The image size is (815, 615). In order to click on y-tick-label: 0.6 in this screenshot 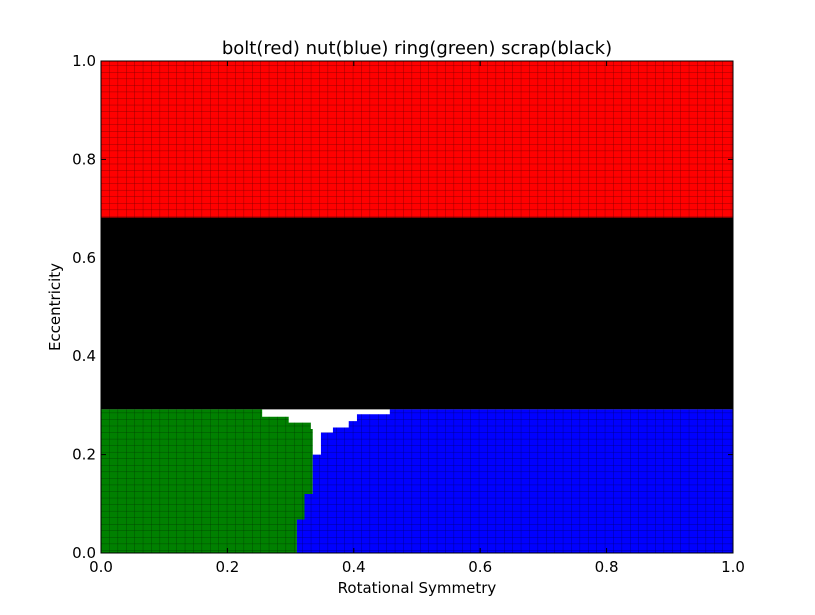, I will do `click(84, 258)`.